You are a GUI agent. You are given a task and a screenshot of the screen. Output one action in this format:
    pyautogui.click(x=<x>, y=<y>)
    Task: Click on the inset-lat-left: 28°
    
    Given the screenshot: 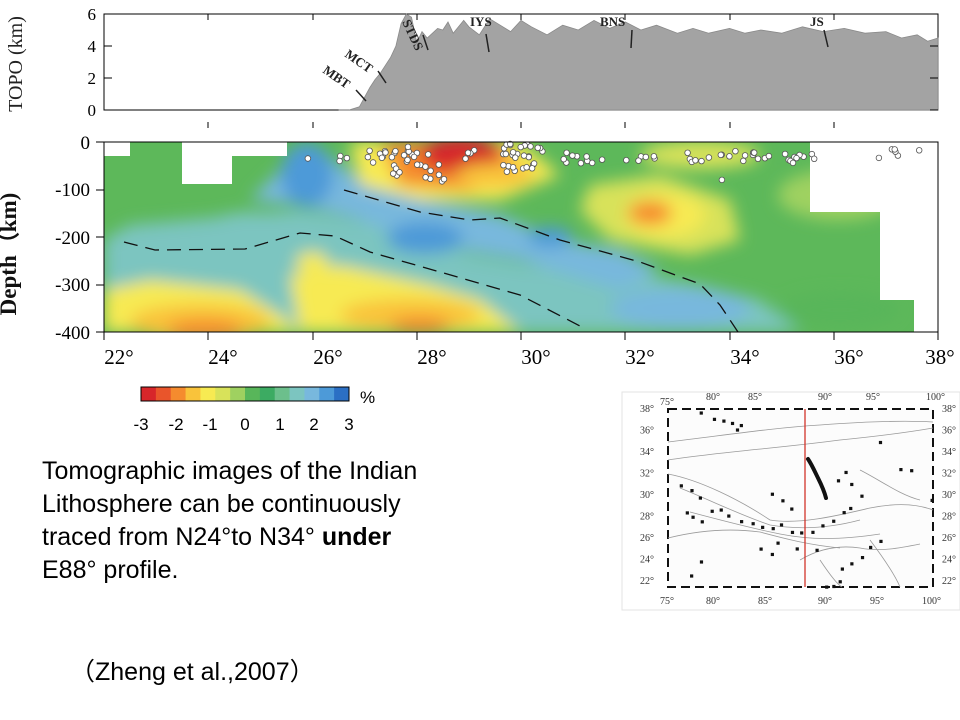 What is the action you would take?
    pyautogui.click(x=647, y=517)
    